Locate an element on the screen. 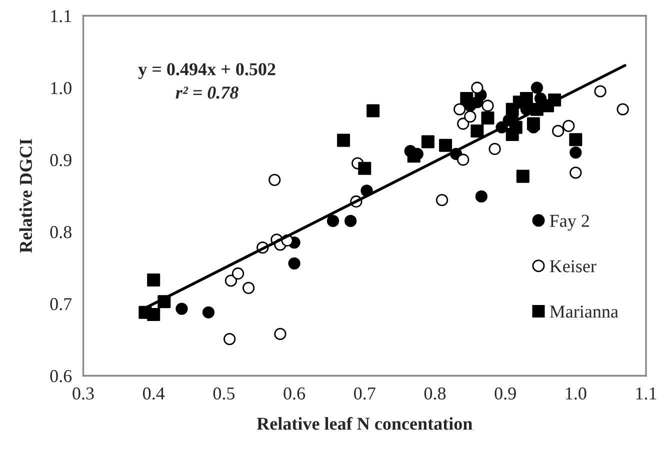 The width and height of the screenshot is (666, 450). y-tick-label: 1.0 is located at coordinates (61, 88).